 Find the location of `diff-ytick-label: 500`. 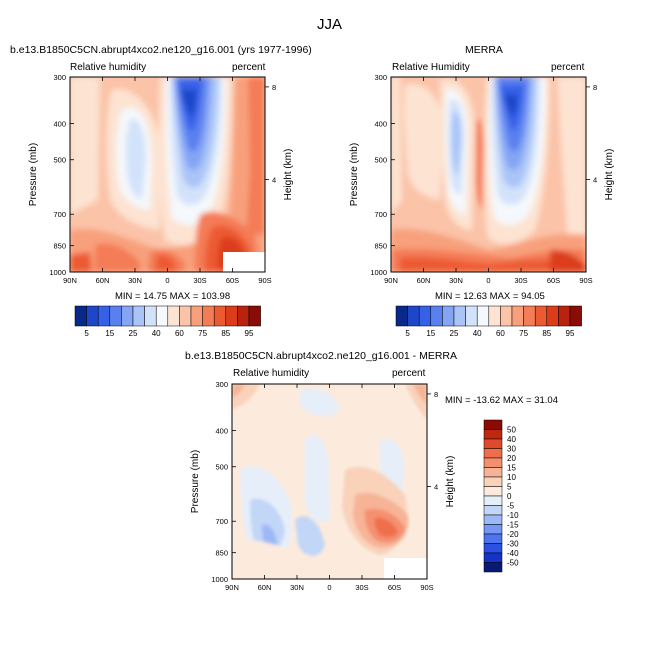

diff-ytick-label: 500 is located at coordinates (221, 467).